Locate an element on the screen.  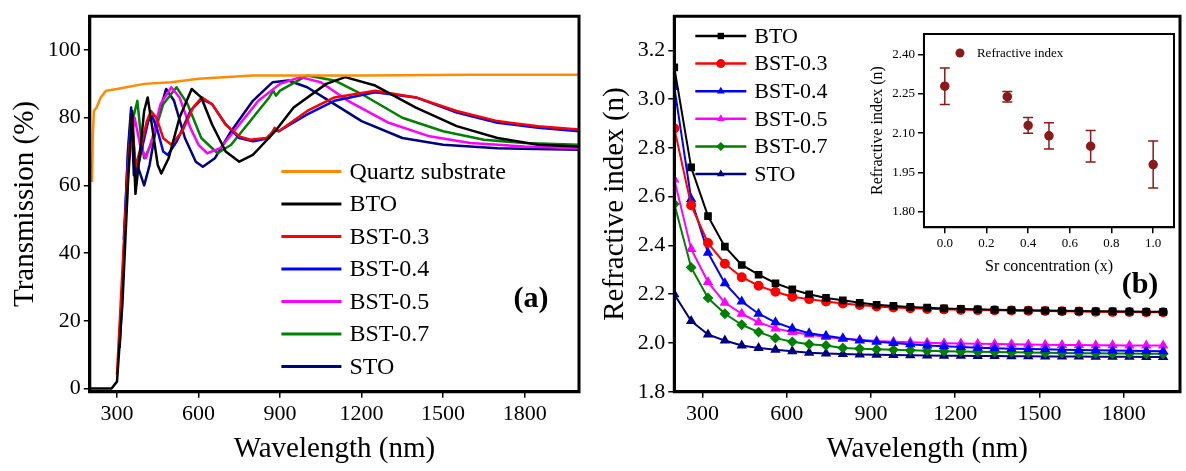
x-tick-label: 0.4 is located at coordinates (1028, 243).